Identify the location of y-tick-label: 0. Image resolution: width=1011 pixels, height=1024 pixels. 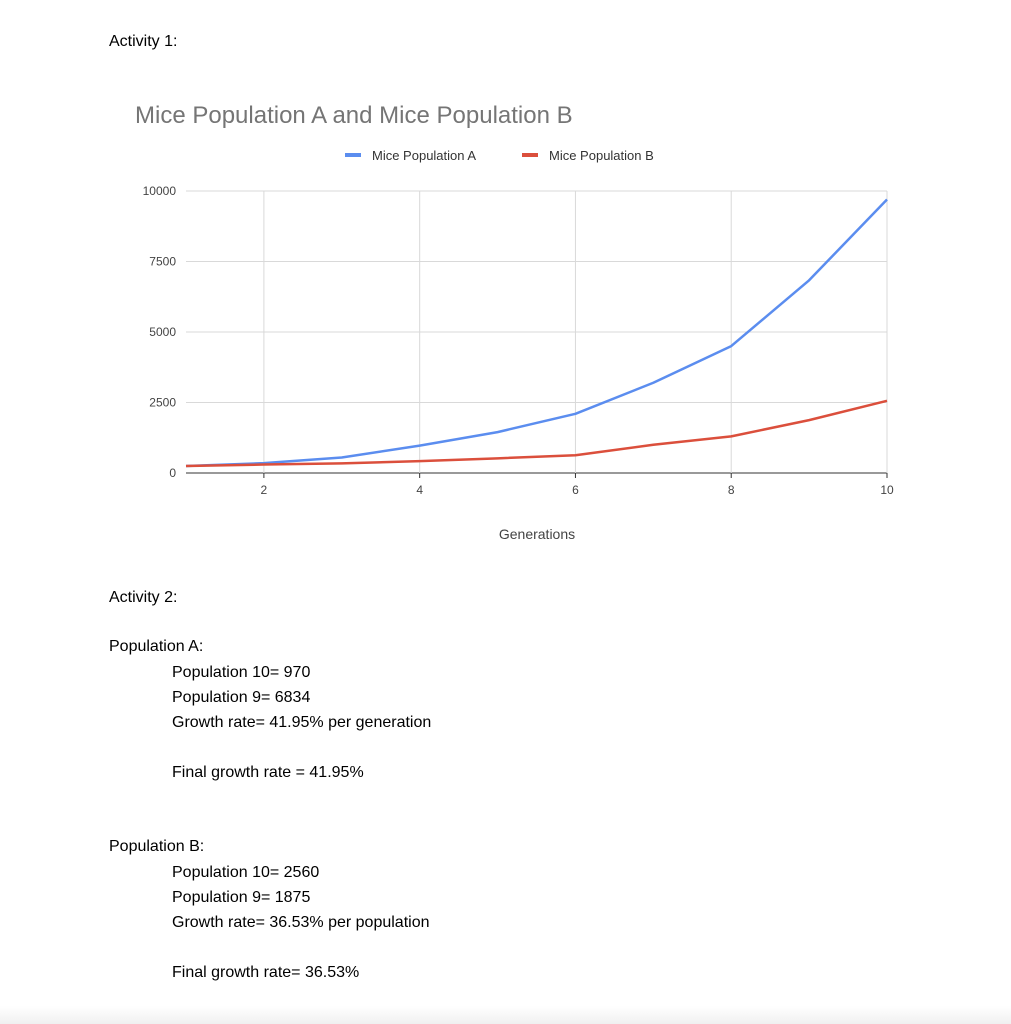
(172, 473).